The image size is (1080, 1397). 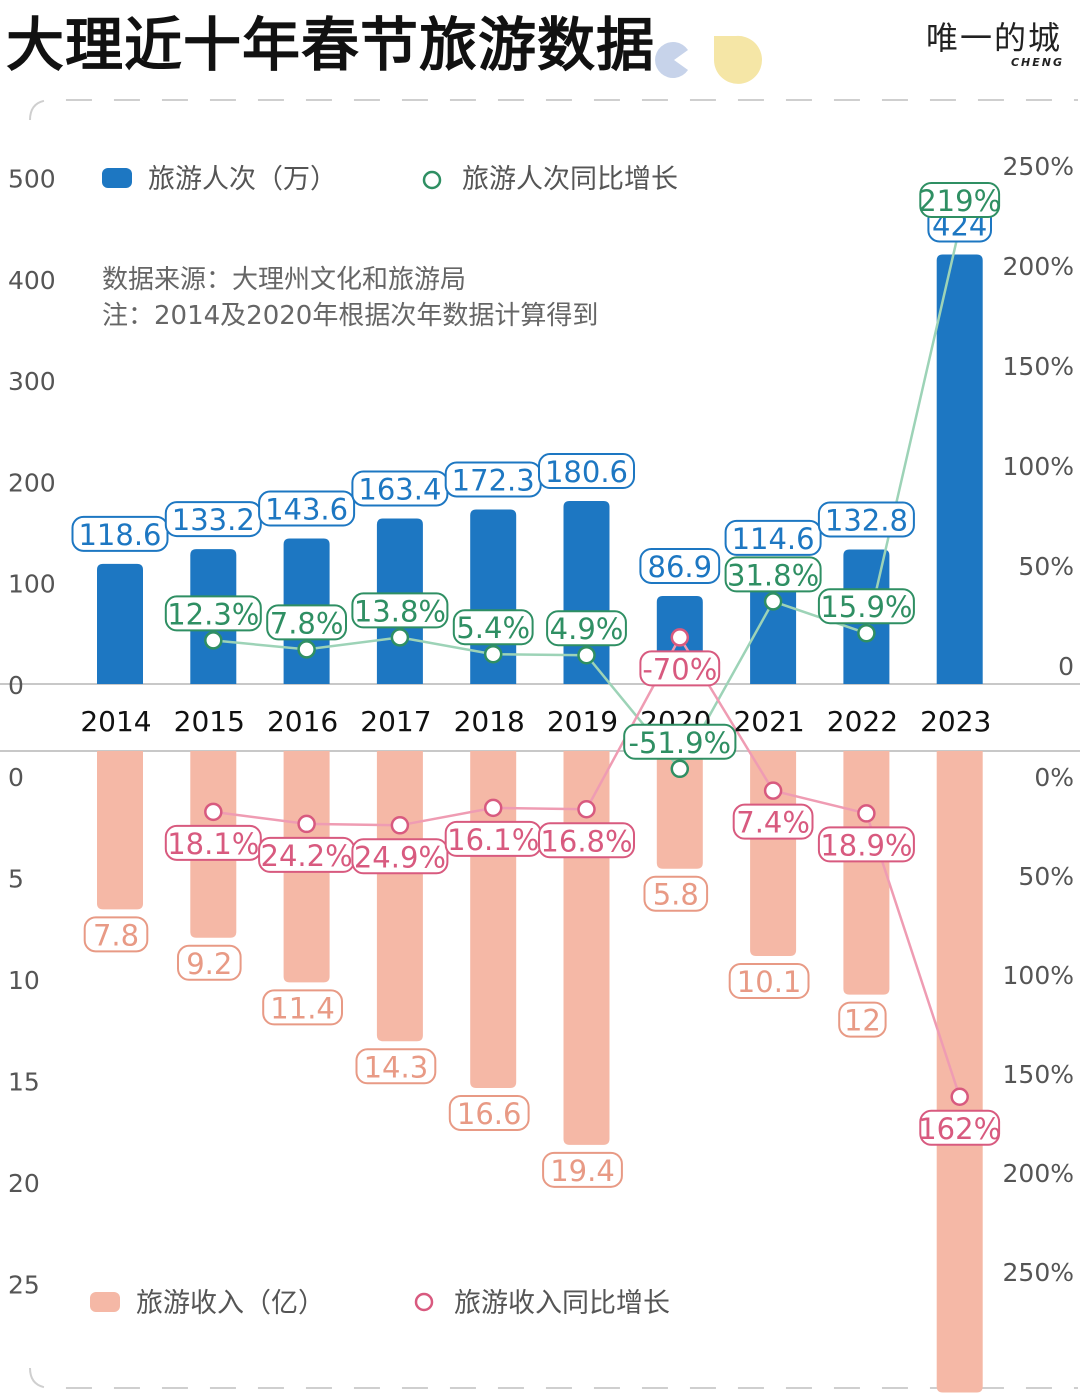 I want to click on revenue-growth-label-text: 7.4%, so click(x=773, y=823).